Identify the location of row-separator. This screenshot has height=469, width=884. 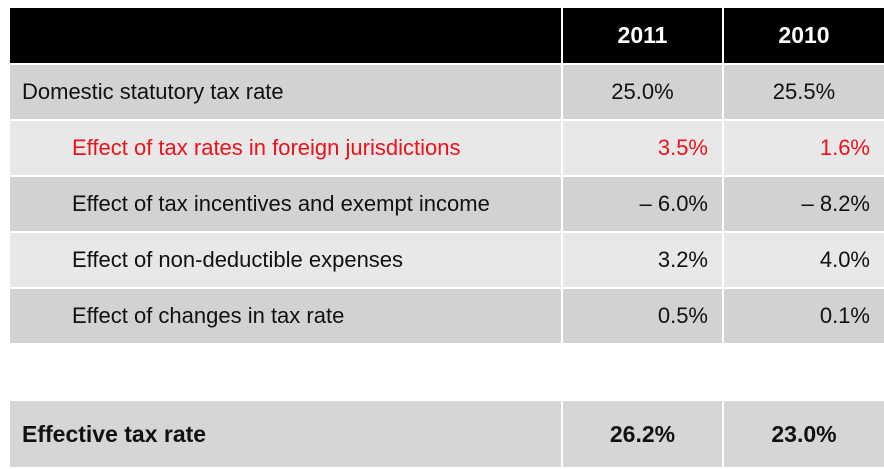
(446, 372).